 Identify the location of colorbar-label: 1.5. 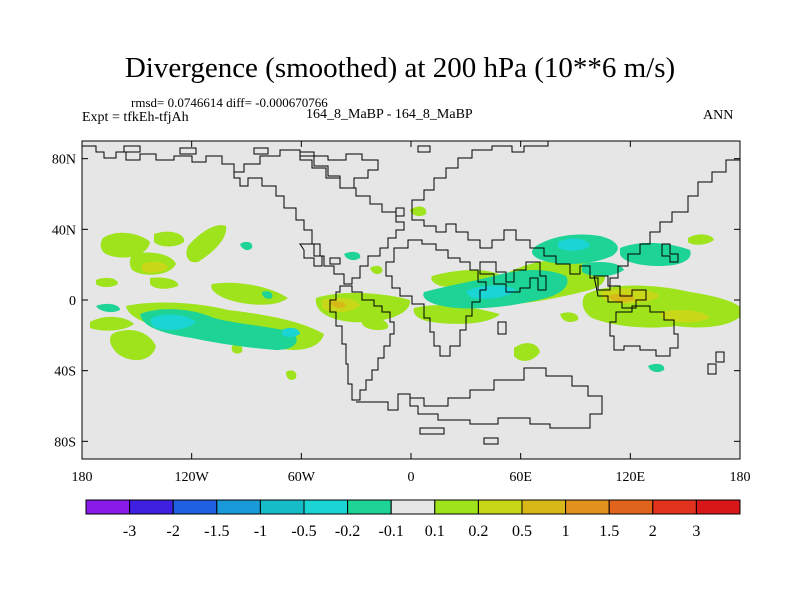
(609, 531).